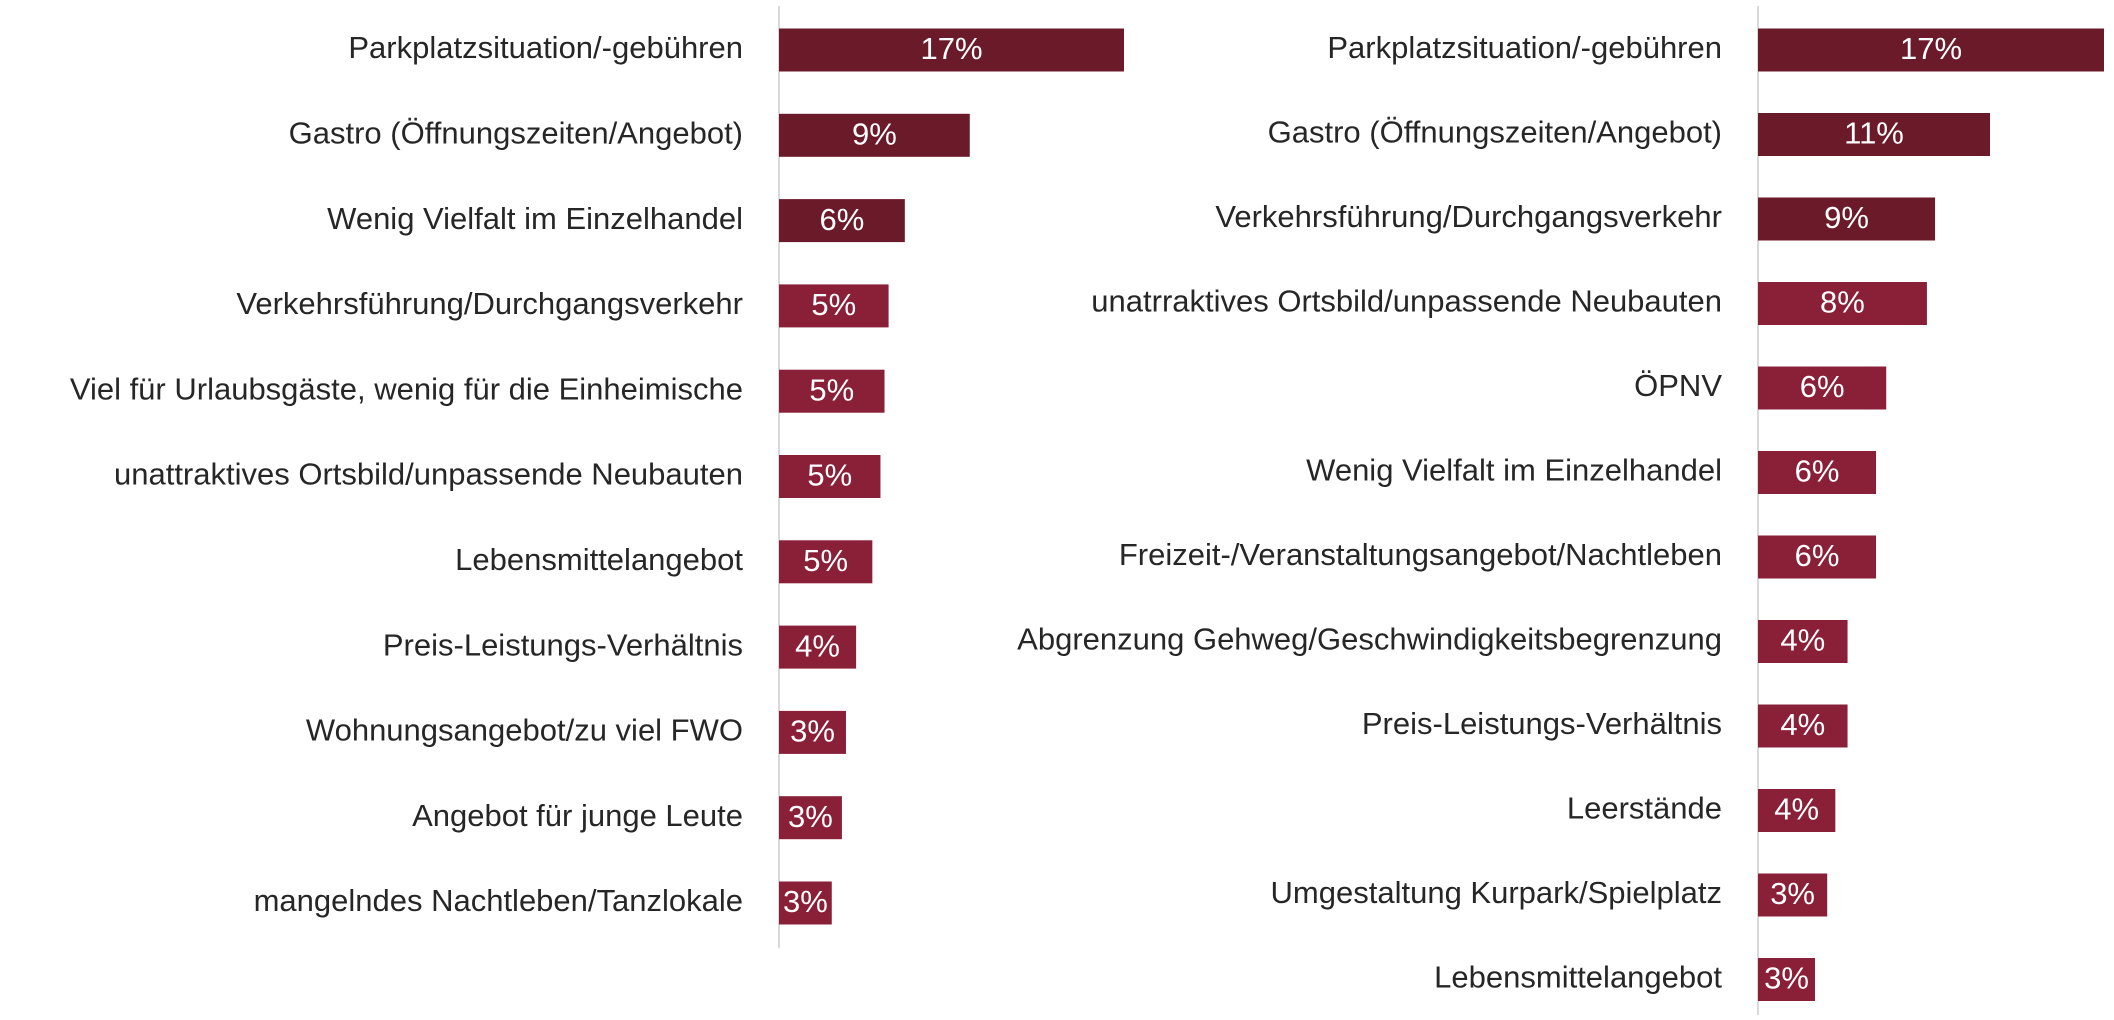  I want to click on value-label: 11%, so click(1874, 133).